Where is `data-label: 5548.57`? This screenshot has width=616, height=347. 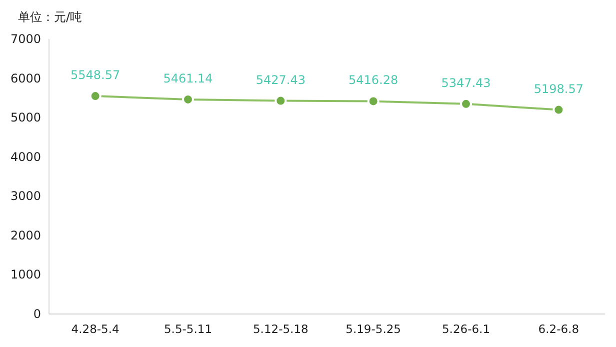
data-label: 5548.57 is located at coordinates (95, 75).